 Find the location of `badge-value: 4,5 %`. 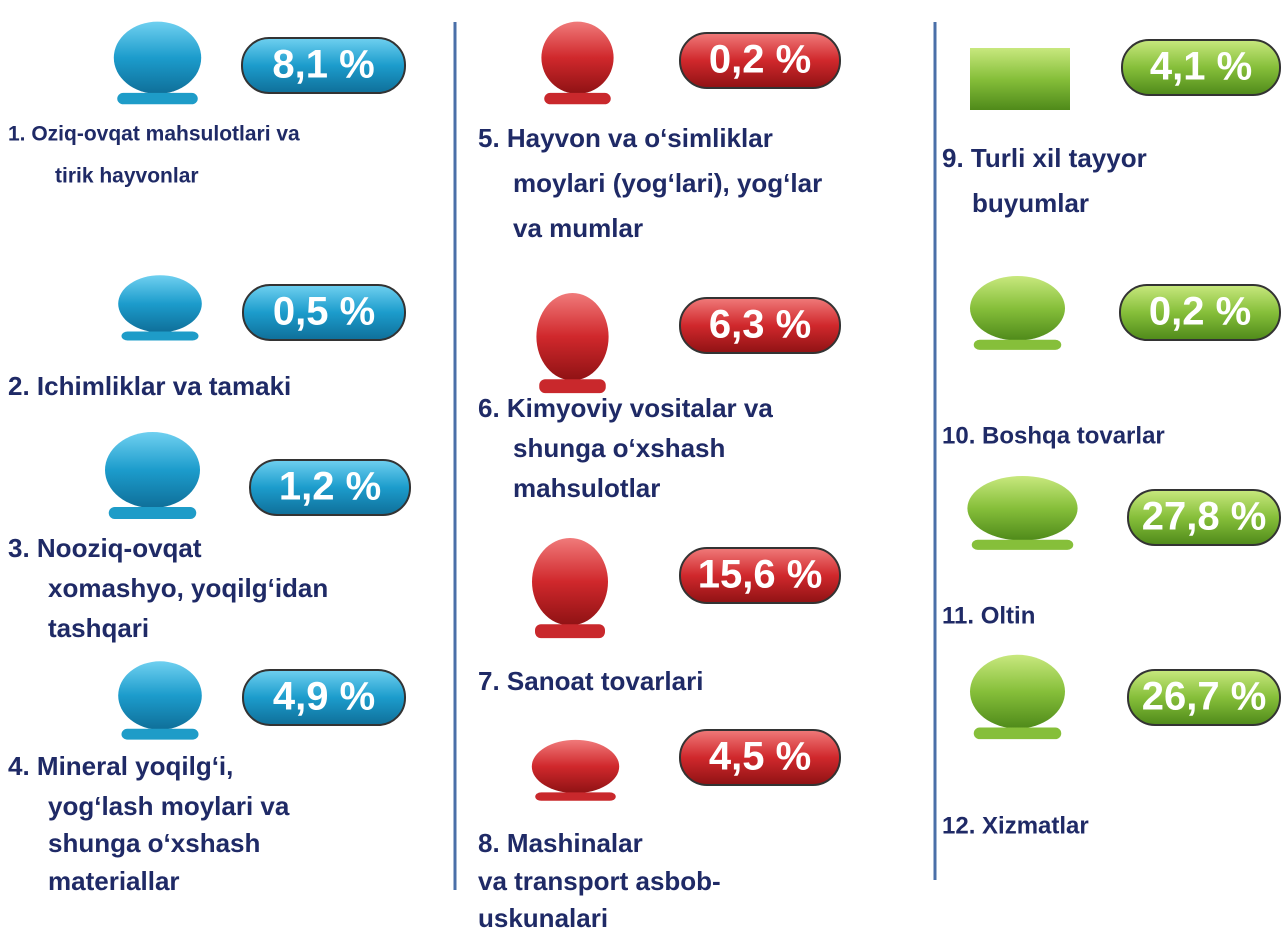

badge-value: 4,5 % is located at coordinates (760, 757).